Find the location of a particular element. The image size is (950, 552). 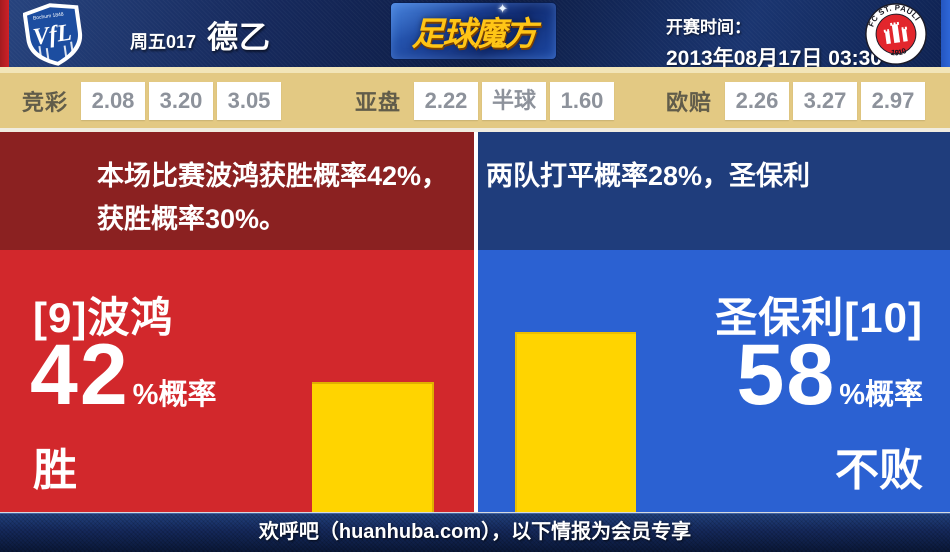

stpauli-crest-icon: FC ST. PAULI 1910 is located at coordinates (896, 36).